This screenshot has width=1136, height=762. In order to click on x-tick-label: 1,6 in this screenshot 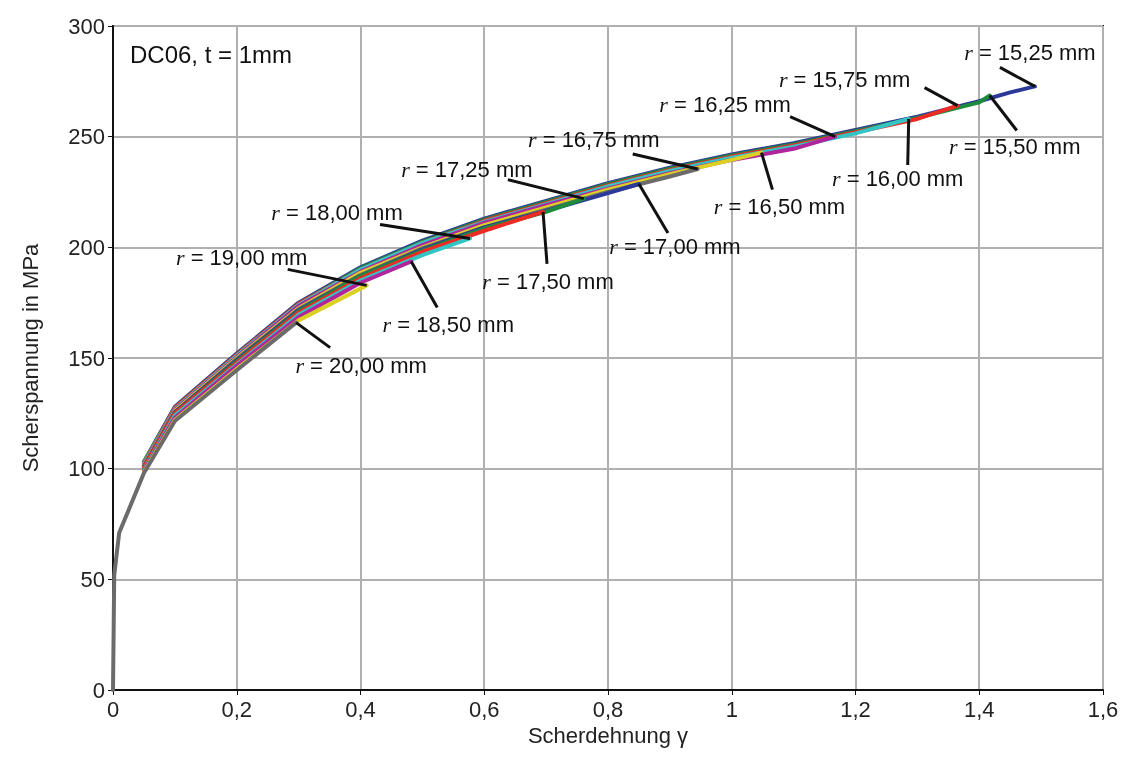, I will do `click(1103, 709)`.